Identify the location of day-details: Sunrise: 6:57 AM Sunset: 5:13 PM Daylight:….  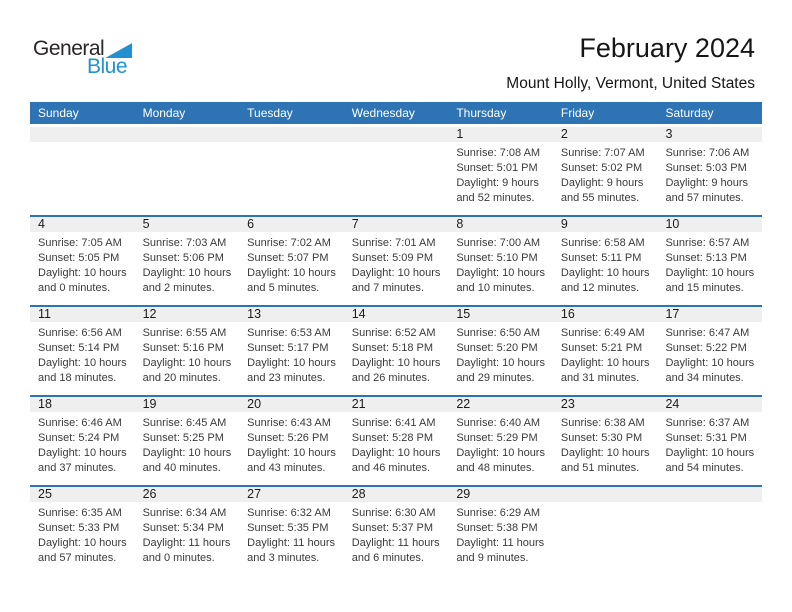
(709, 264).